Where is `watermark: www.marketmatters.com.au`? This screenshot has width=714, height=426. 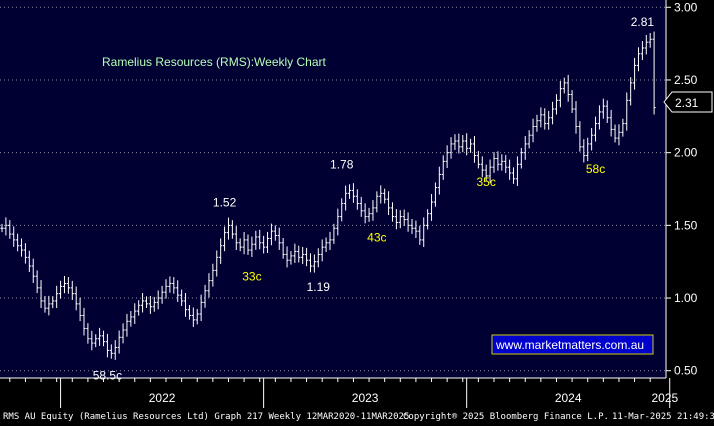
watermark: www.marketmatters.com.au is located at coordinates (572, 344).